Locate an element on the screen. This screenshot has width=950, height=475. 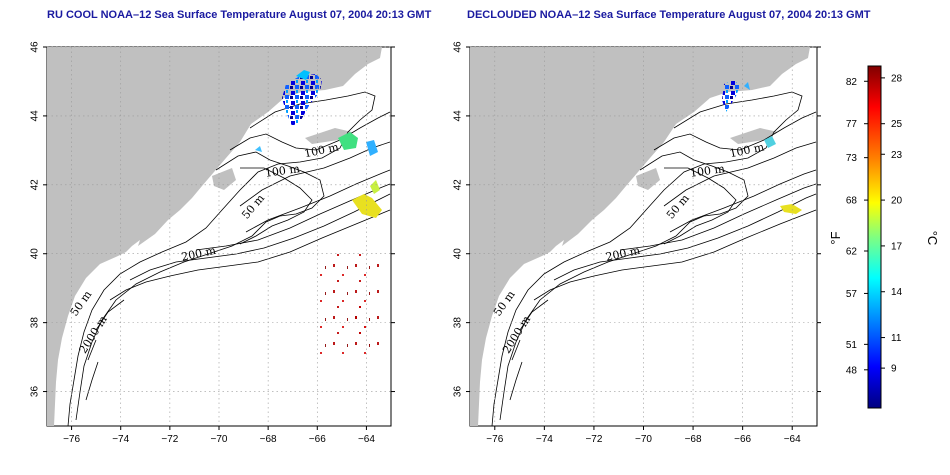
colorbar-f-label: 73 is located at coordinates (852, 158).